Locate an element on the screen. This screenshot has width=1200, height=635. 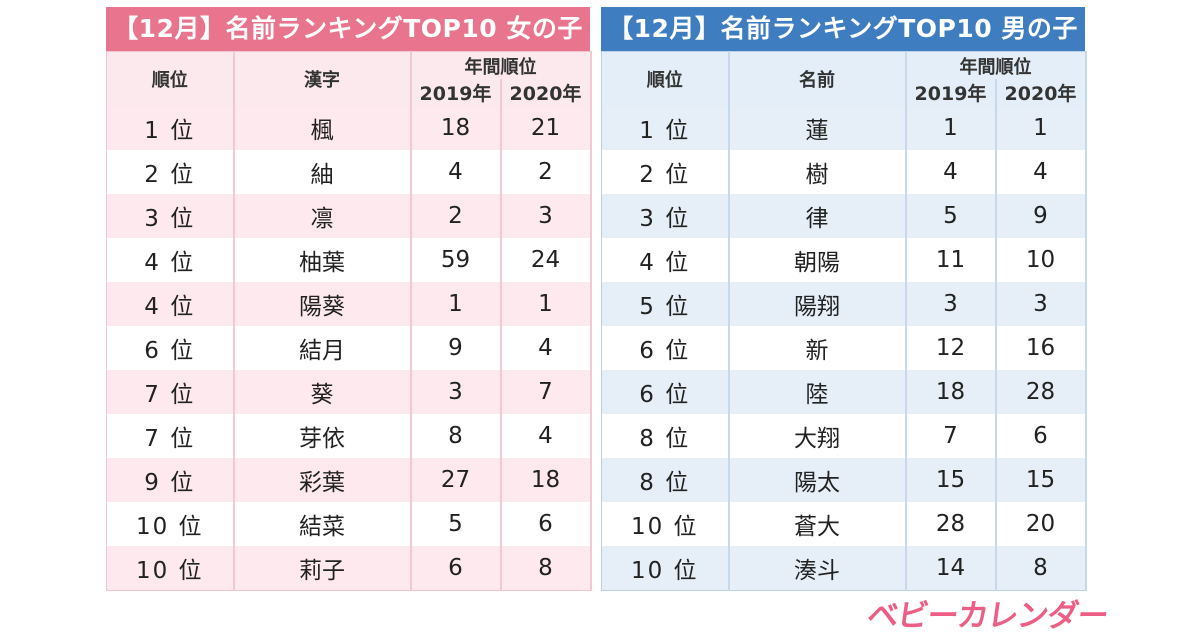
name-cell: 陽葵 is located at coordinates (322, 304).